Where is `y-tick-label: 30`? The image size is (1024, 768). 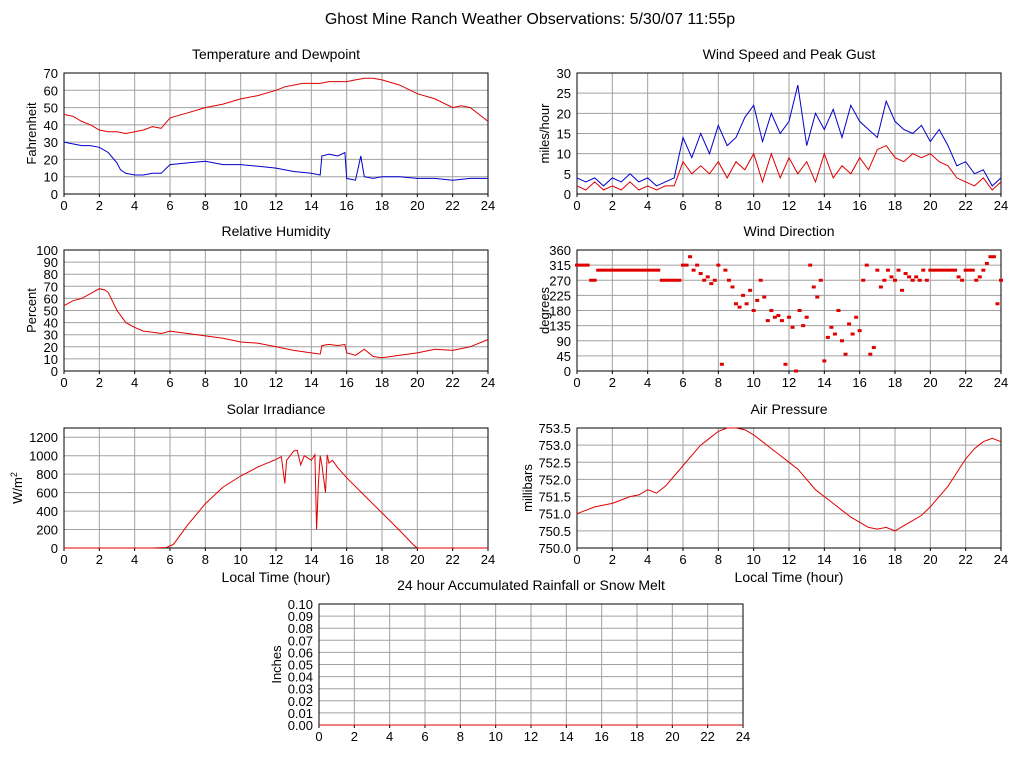
y-tick-label: 30 is located at coordinates (564, 73).